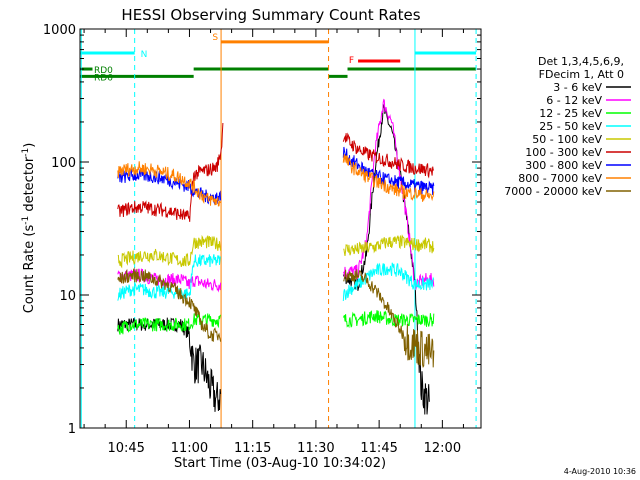 The width and height of the screenshot is (640, 480). I want to click on legend-entry-label: 25 - 50 keV, so click(570, 126).